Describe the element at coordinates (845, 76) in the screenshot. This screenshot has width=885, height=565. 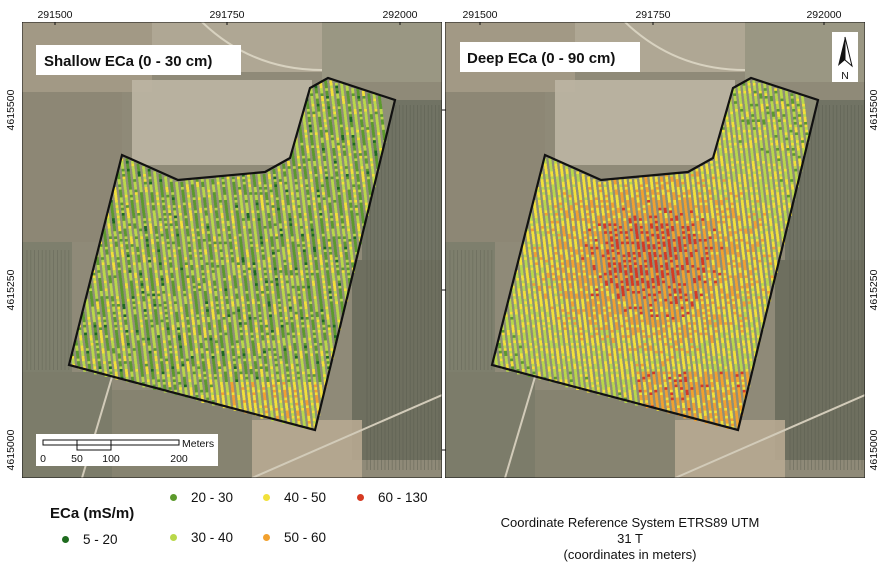
I see `north-label: N` at that location.